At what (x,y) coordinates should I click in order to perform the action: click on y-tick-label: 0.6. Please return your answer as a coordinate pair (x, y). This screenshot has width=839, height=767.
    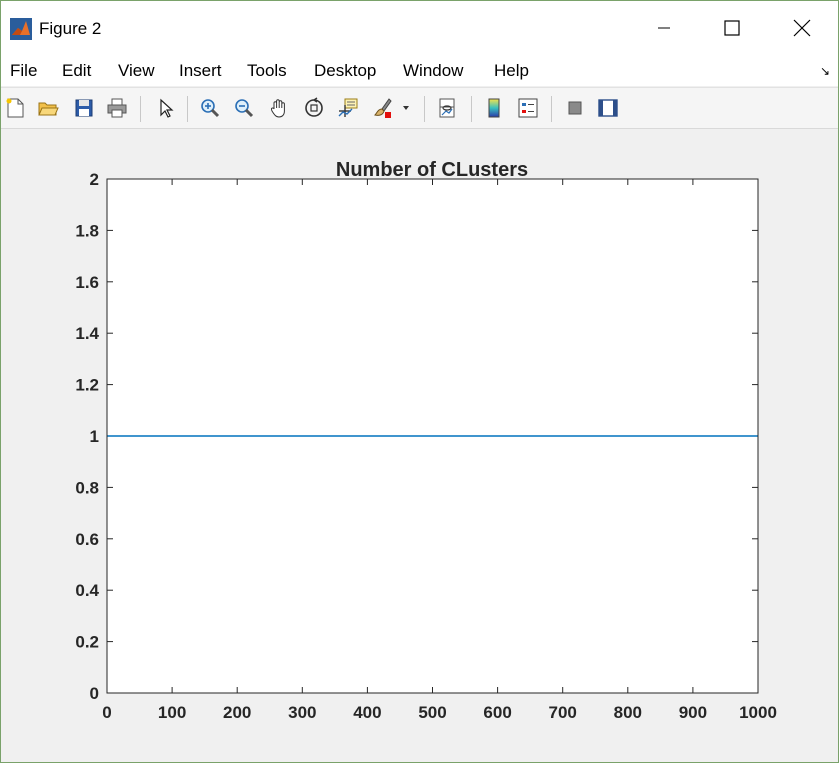
    Looking at the image, I should click on (87, 539).